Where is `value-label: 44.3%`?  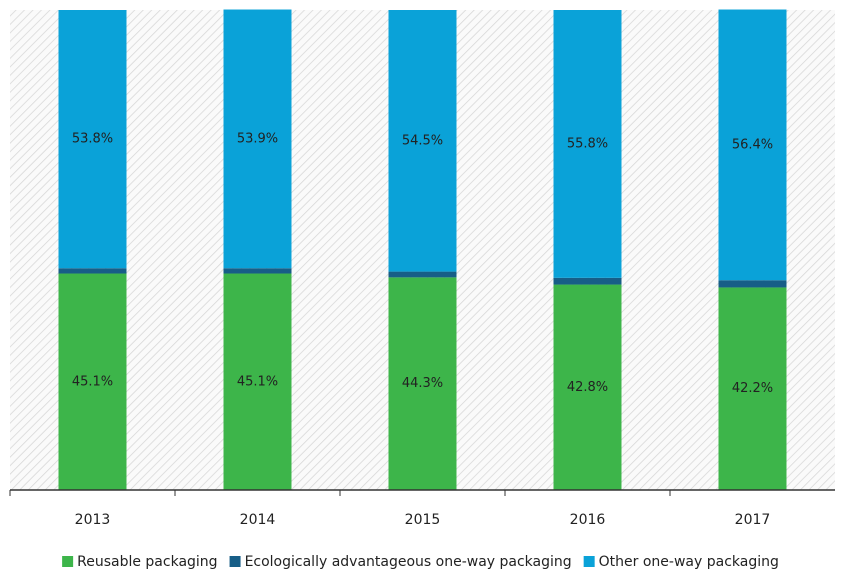 value-label: 44.3% is located at coordinates (422, 383).